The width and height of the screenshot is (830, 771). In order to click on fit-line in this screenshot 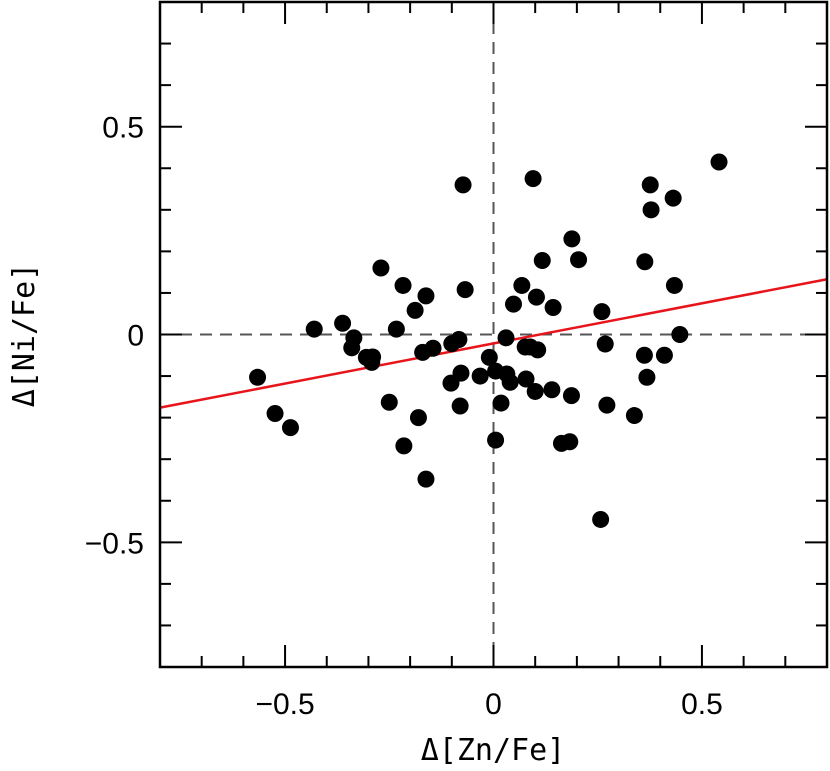, I will do `click(493, 343)`.